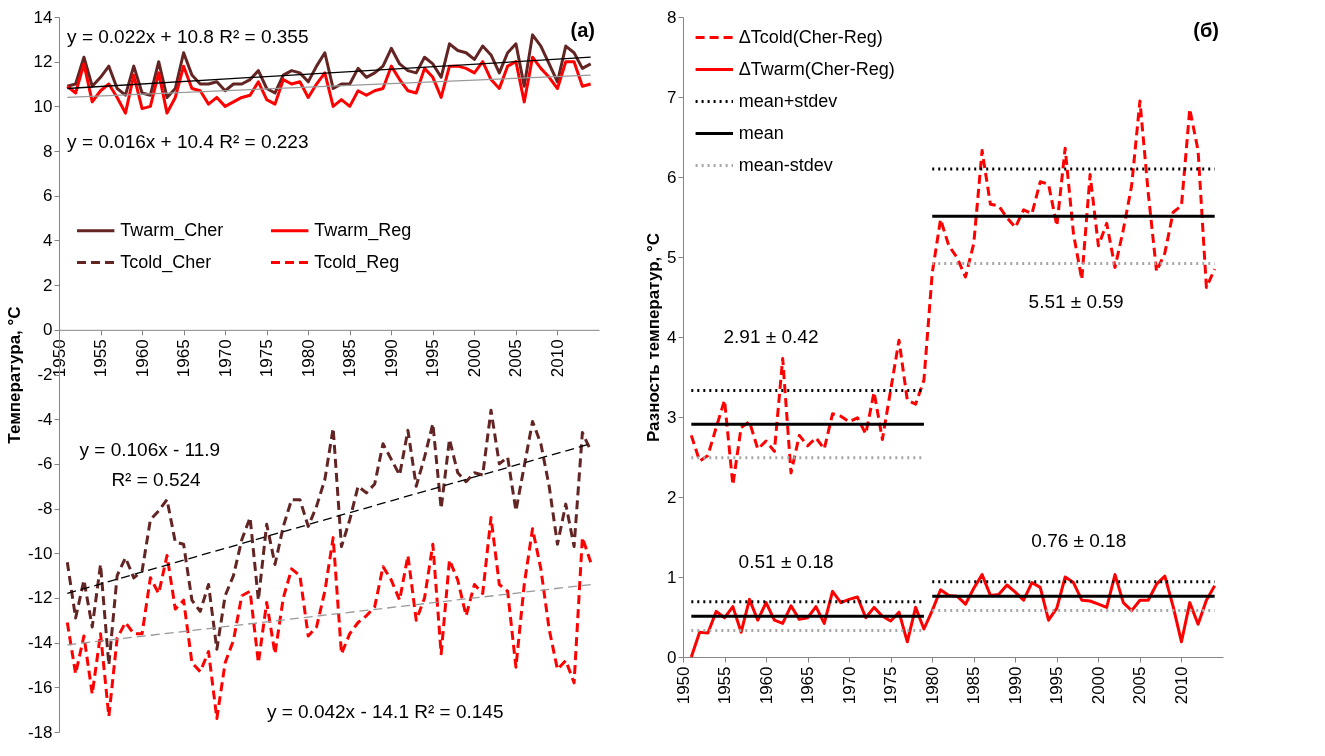  I want to click on y-tick-label: -16, so click(40, 687).